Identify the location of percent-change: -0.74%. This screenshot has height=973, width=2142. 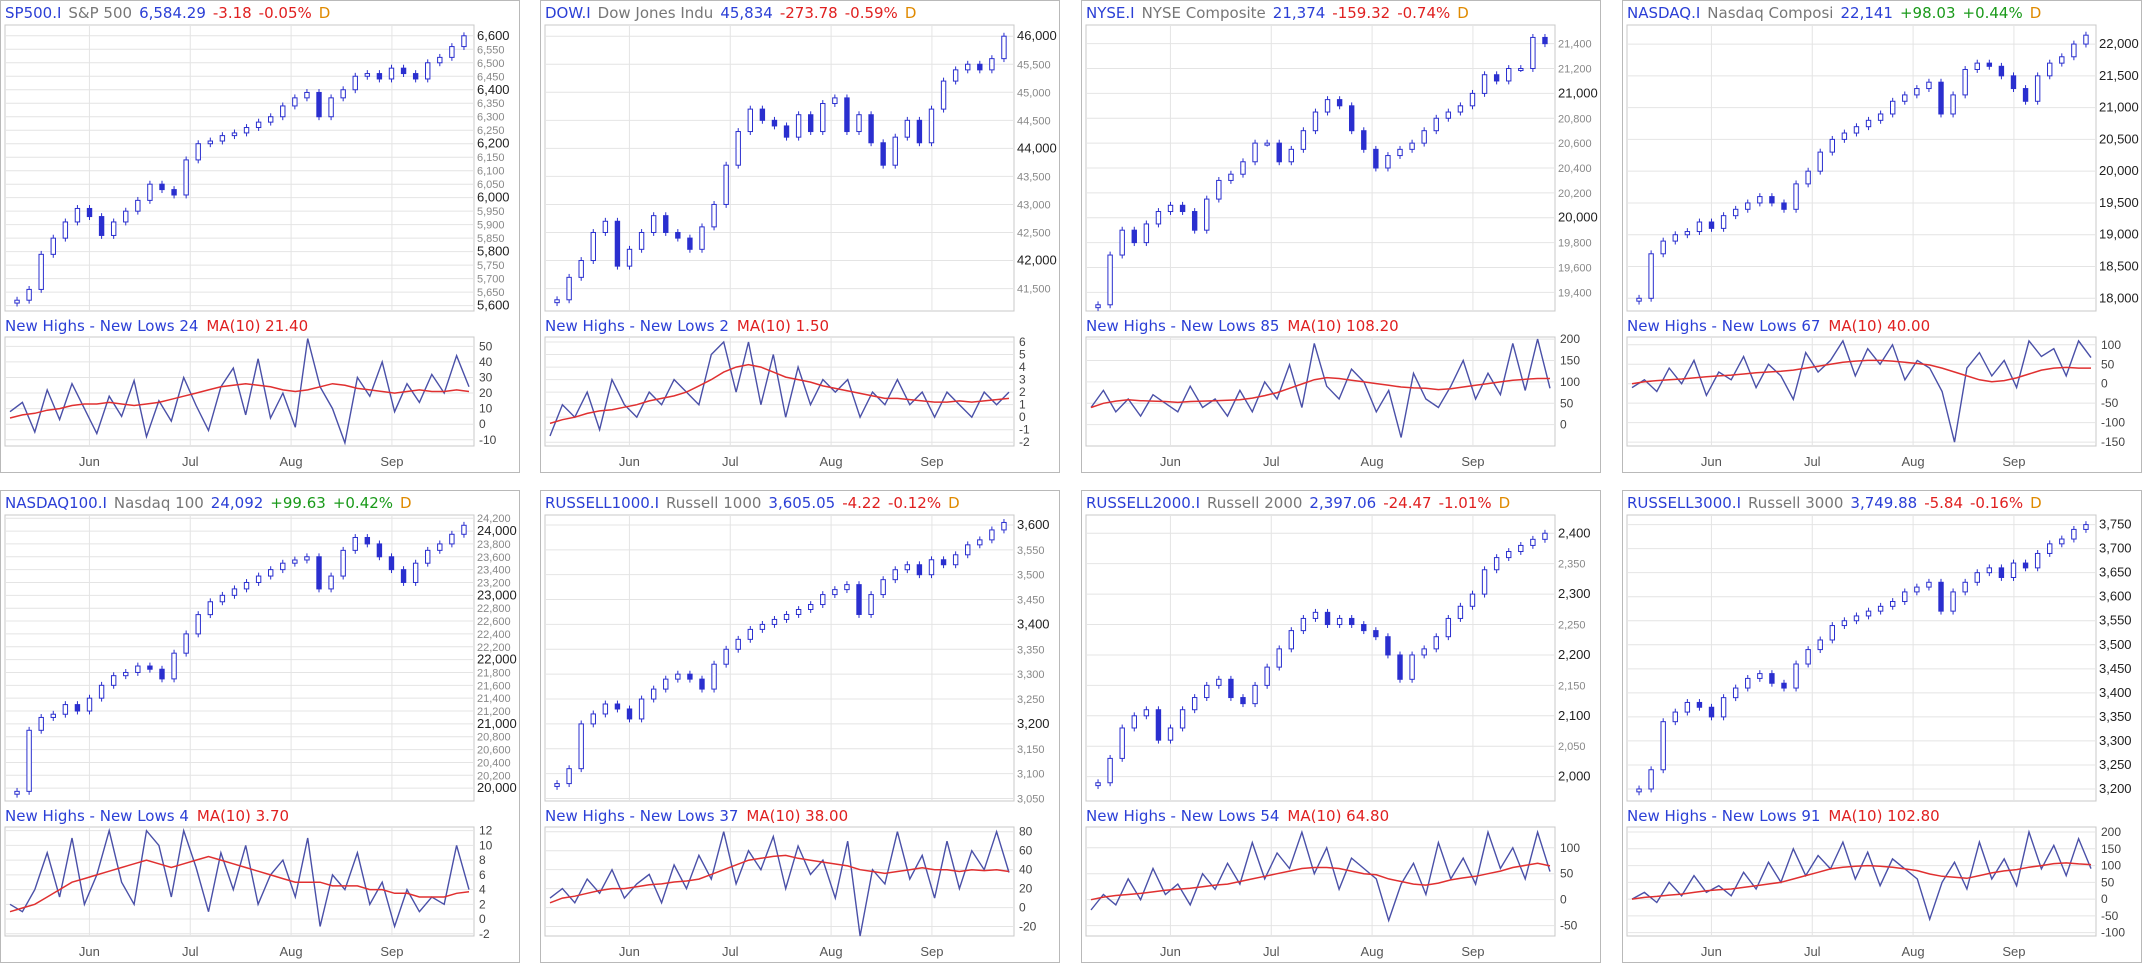
(1424, 13).